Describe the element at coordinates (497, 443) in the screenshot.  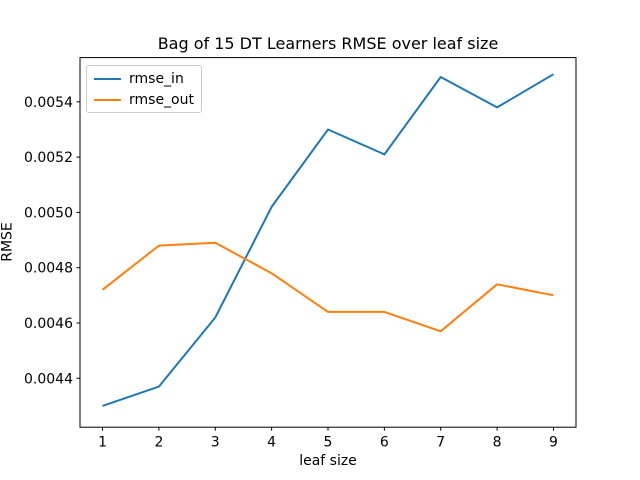
I see `x-tick-label: 8` at that location.